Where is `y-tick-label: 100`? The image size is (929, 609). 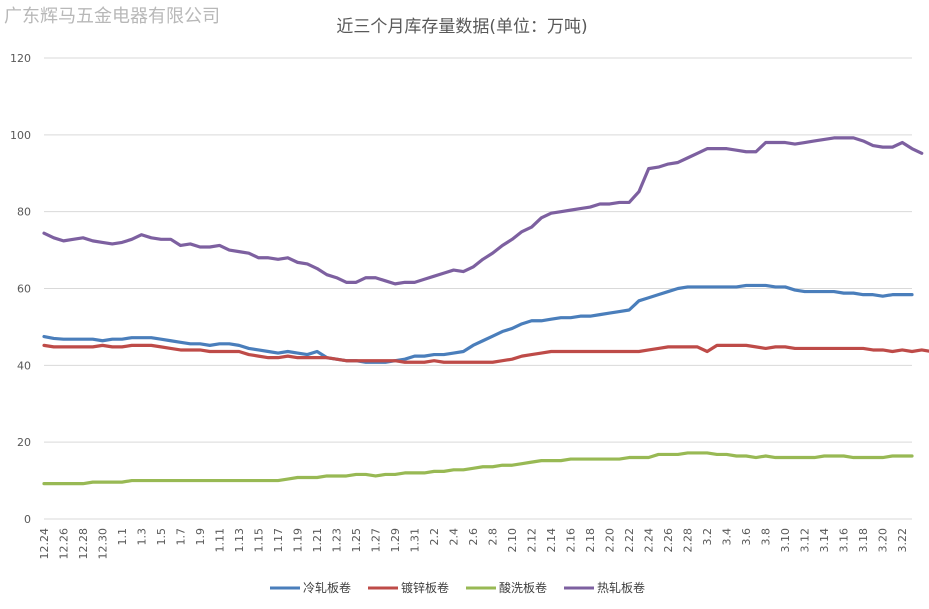 y-tick-label: 100 is located at coordinates (20, 135).